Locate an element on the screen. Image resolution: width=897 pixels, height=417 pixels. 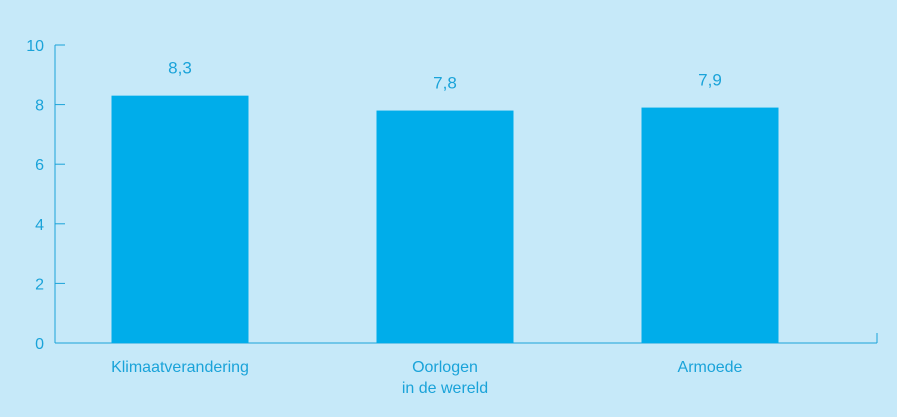
value-label: 8,3 is located at coordinates (180, 68).